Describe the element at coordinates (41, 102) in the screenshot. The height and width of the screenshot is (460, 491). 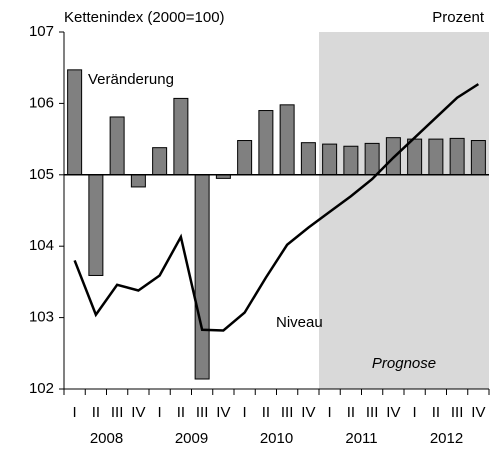
I see `y-tick-label: 106` at that location.